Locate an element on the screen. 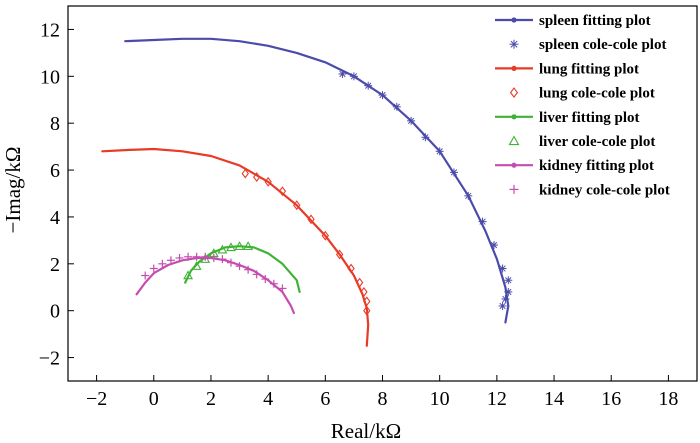 The image size is (700, 443). x-axis: −2 0 2 4 6 8 10 12 14 16 18 is located at coordinates (382, 392).